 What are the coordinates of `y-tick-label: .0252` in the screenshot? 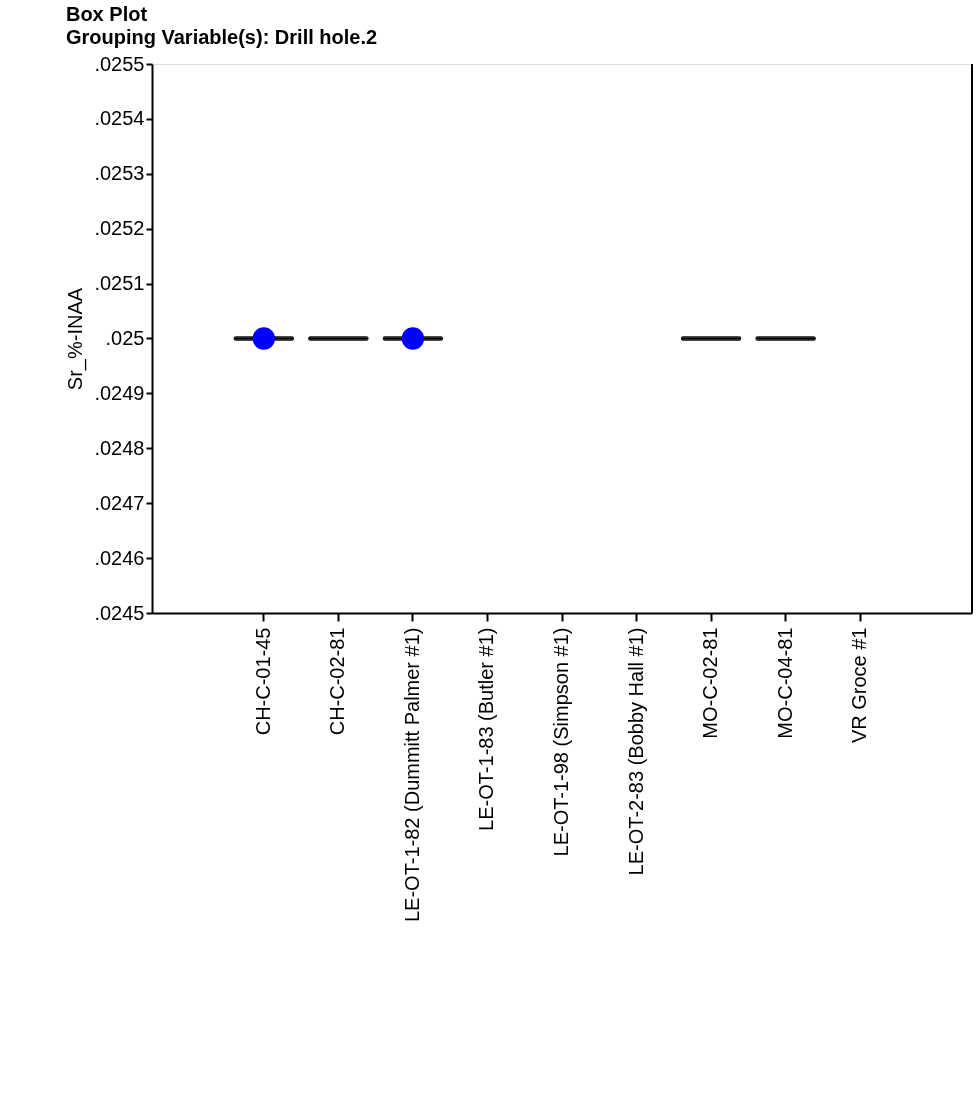 It's located at (119, 228).